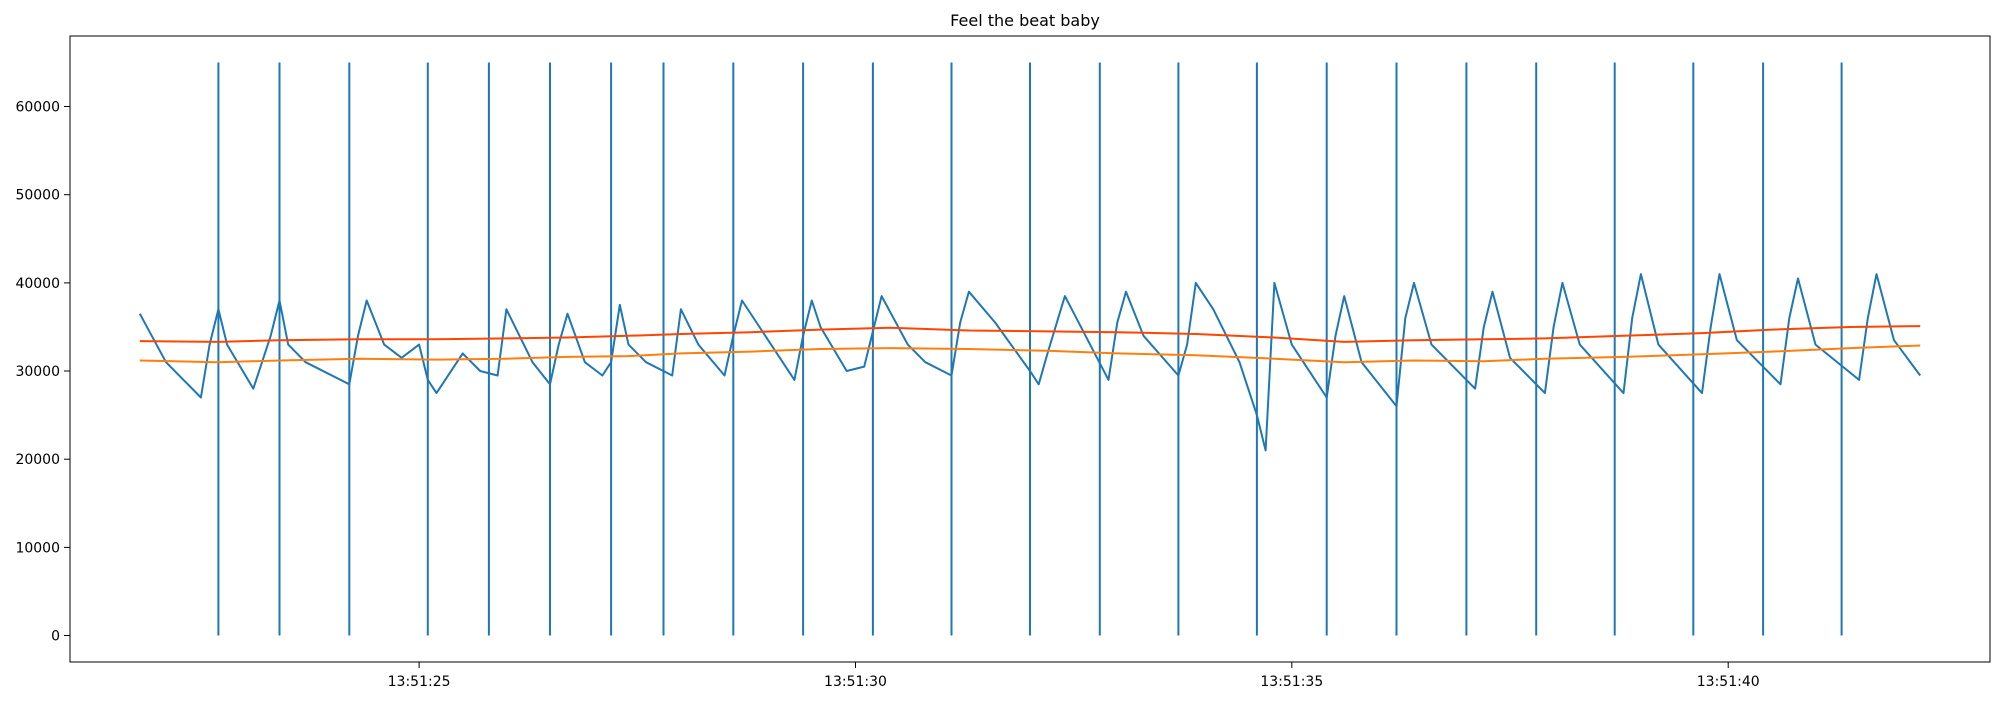  I want to click on x-tick-label: 13:51:35, so click(1291, 682).